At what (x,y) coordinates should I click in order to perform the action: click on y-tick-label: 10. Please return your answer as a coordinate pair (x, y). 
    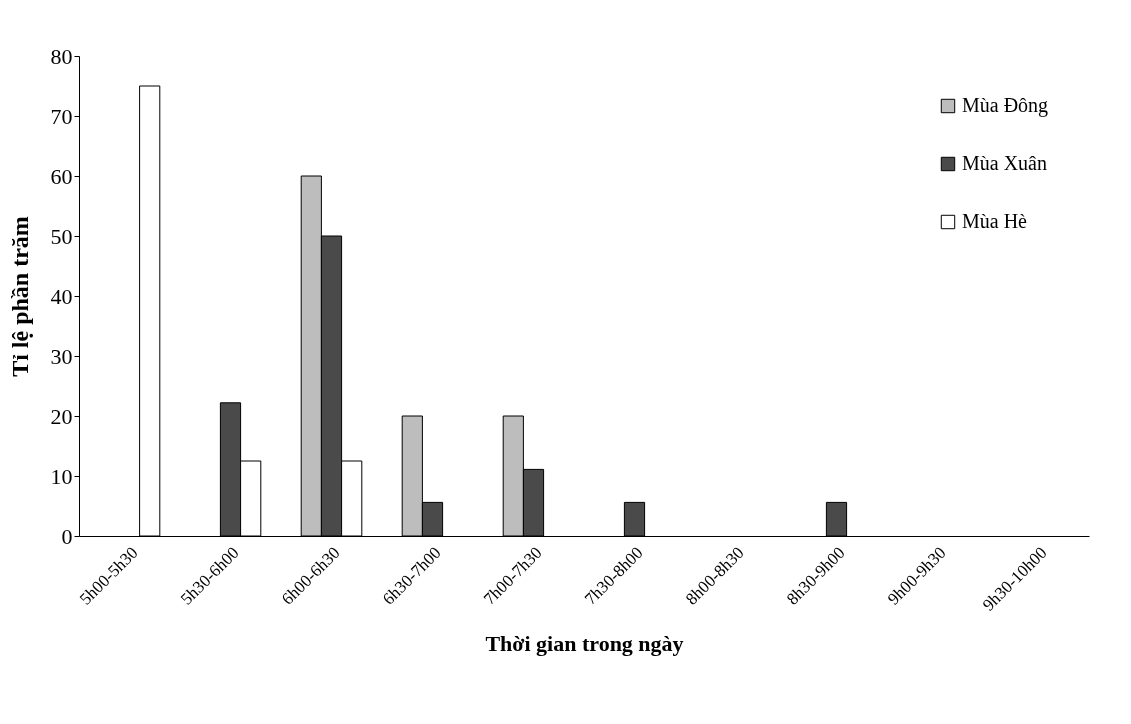
    Looking at the image, I should click on (61, 476).